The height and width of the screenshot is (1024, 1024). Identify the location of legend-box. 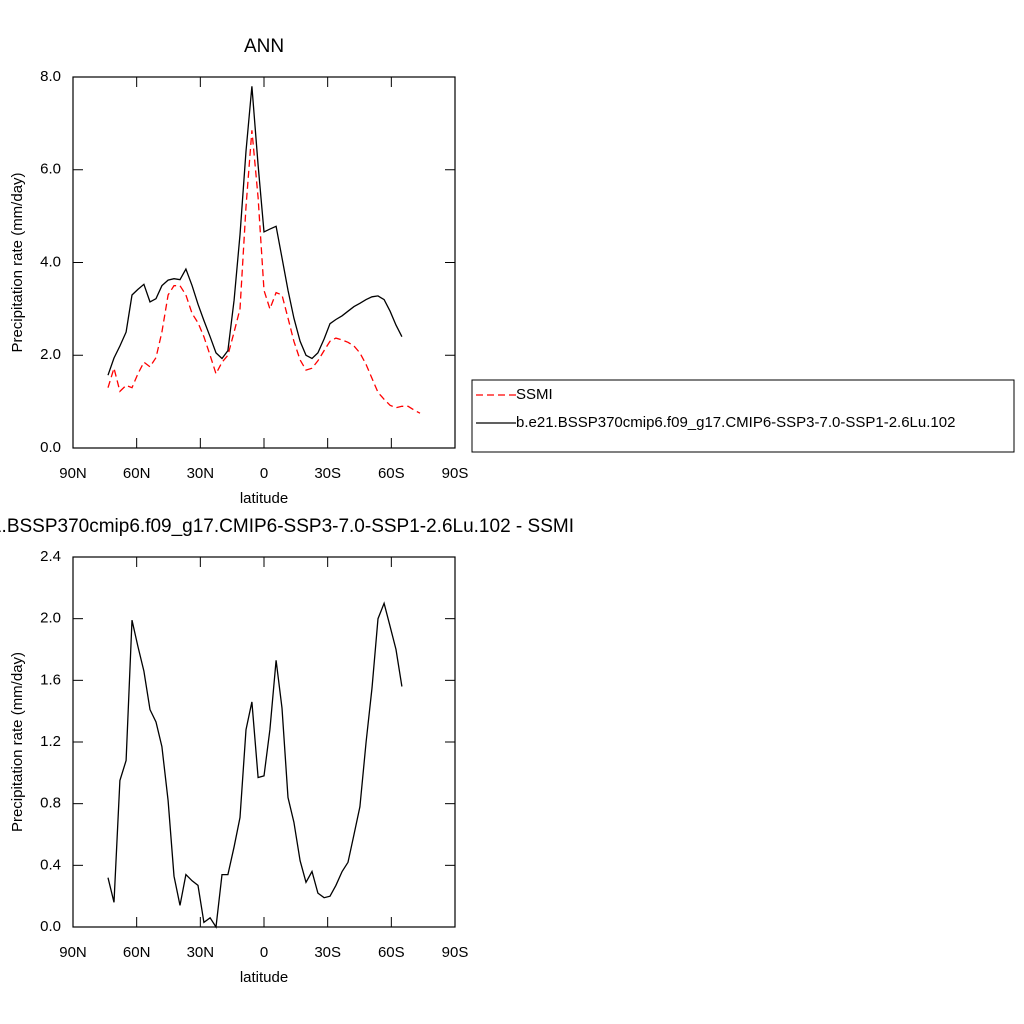
(743, 416).